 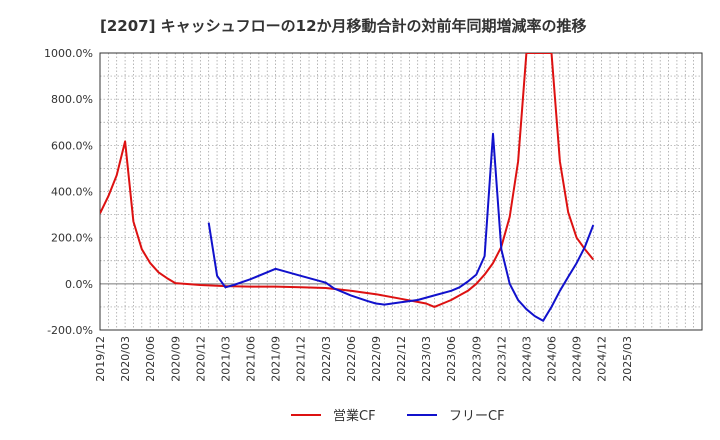 What do you see at coordinates (426, 359) in the screenshot?
I see `x-tick-label: 2023/03` at bounding box center [426, 359].